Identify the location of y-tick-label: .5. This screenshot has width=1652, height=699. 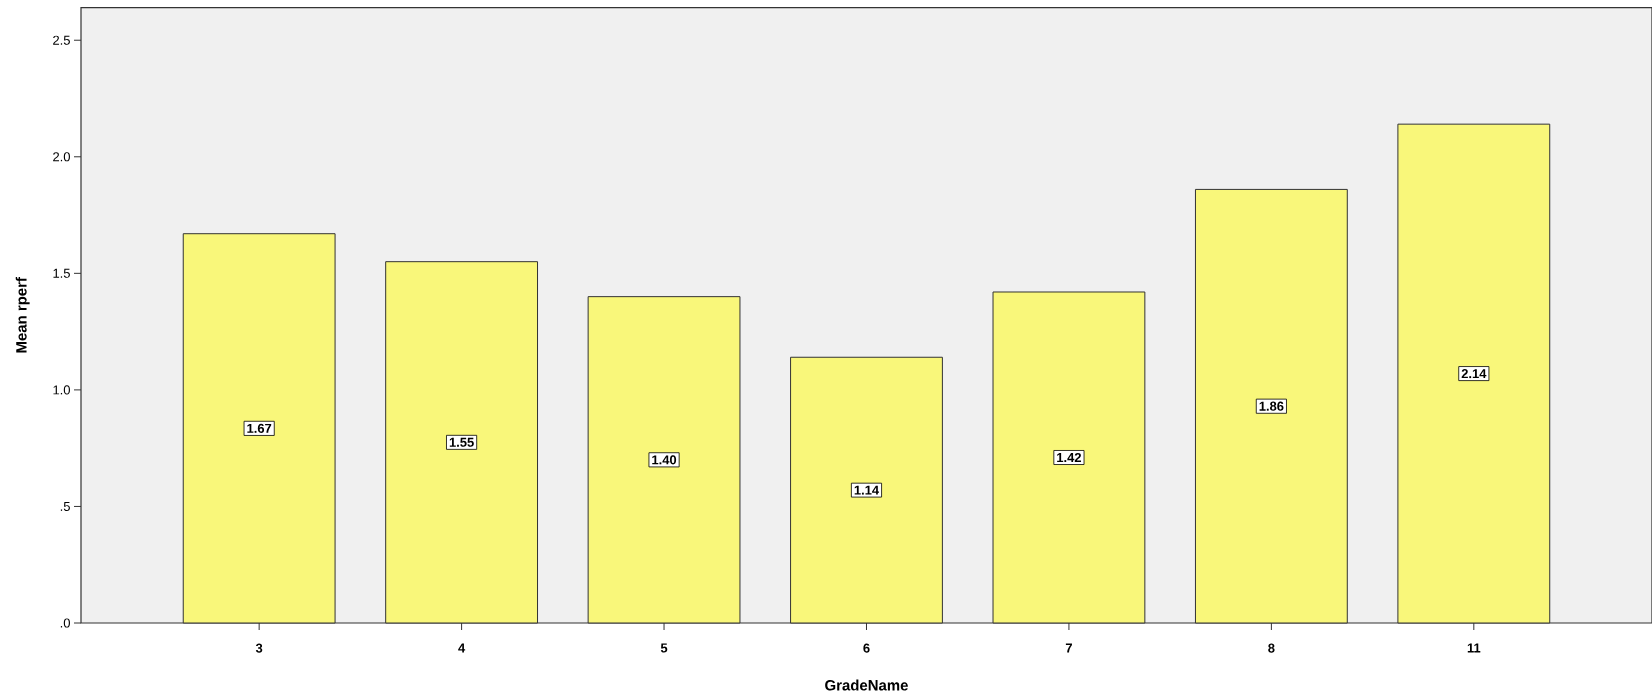
(65, 506).